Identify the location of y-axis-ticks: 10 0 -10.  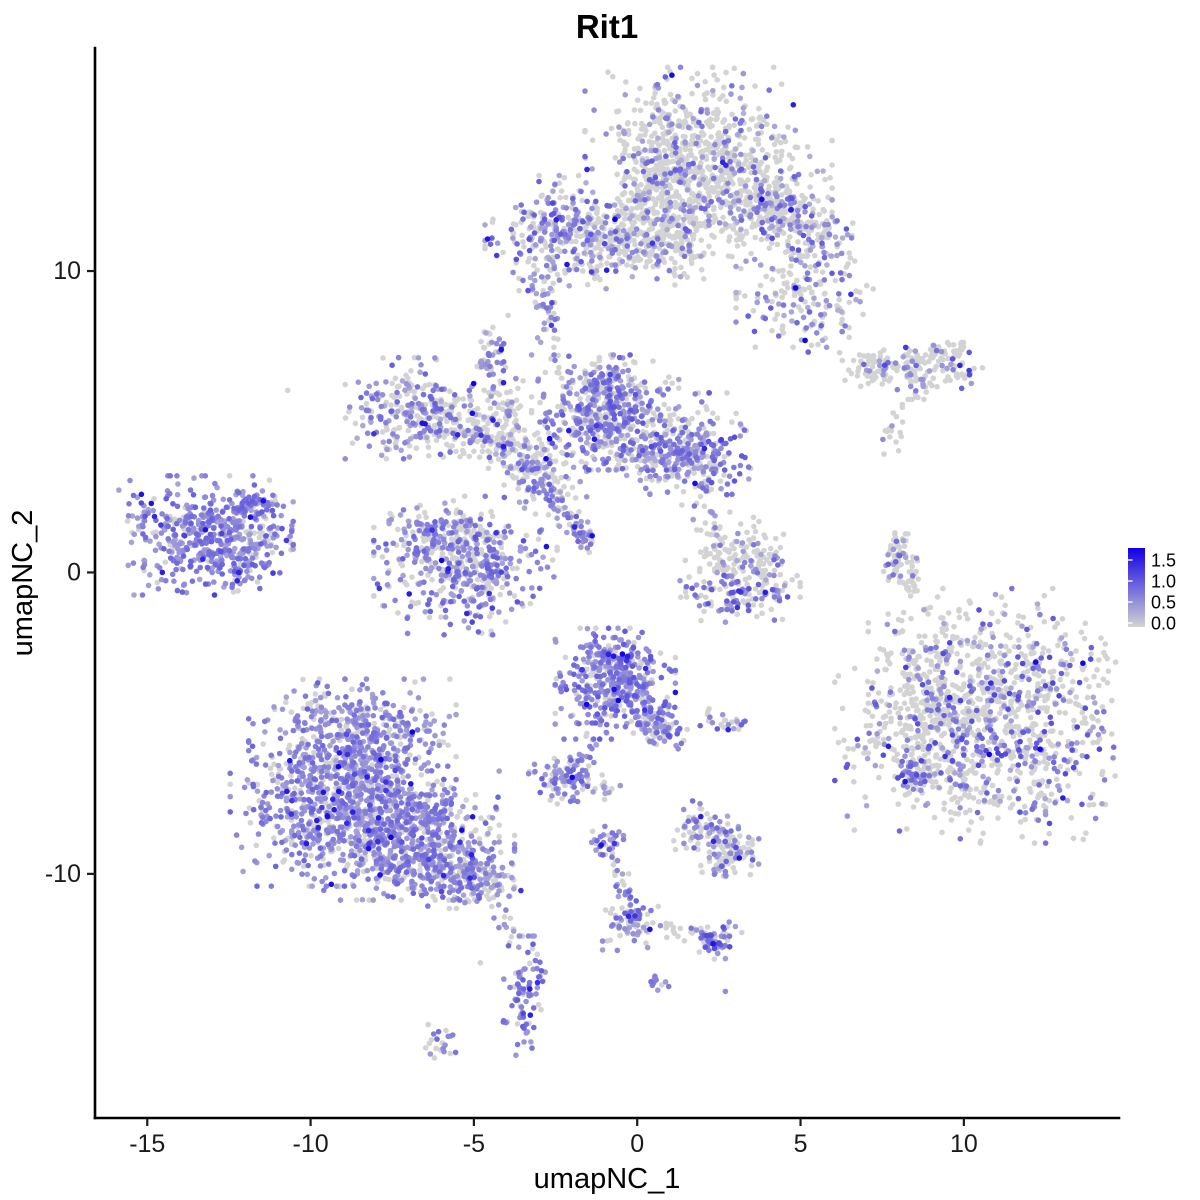
(70, 572).